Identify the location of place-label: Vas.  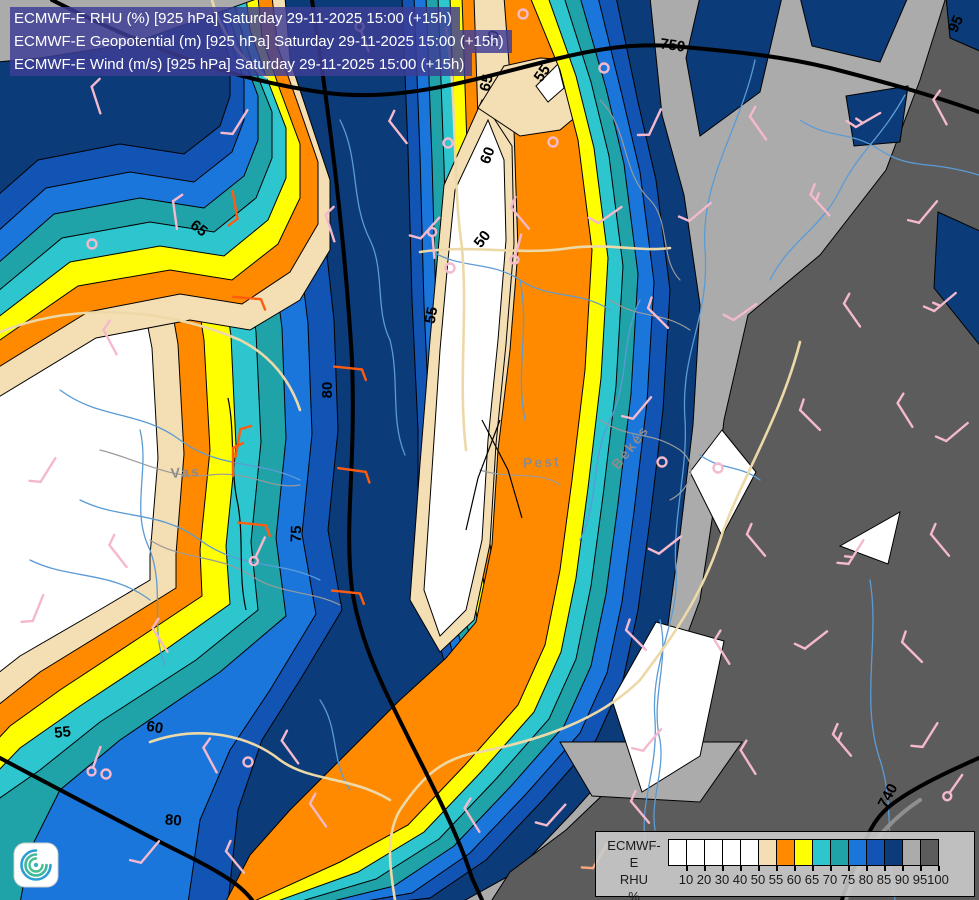
(185, 472).